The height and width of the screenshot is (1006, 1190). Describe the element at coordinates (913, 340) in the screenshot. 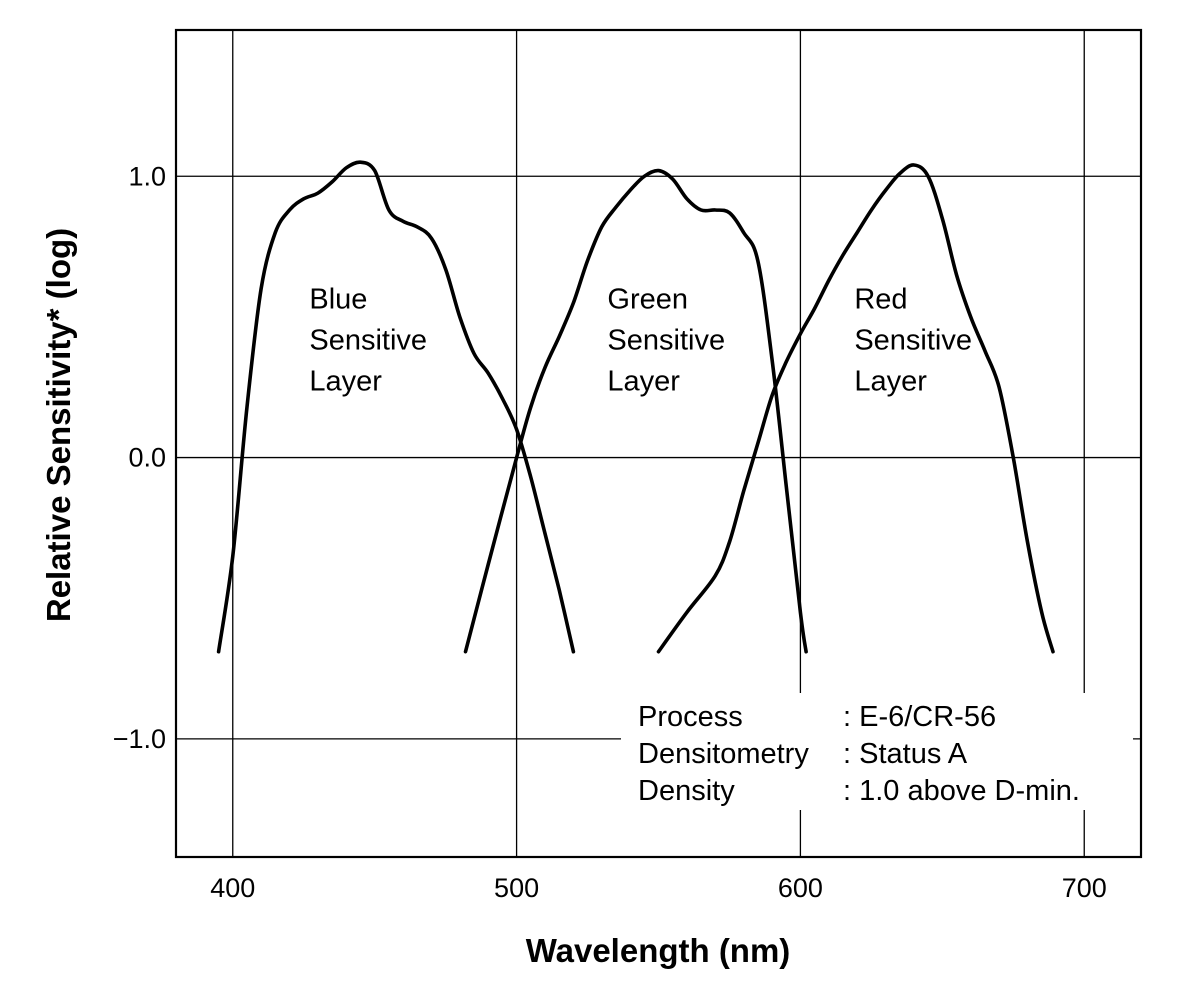

I see `red-layer-label: Red Sensitive Layer` at that location.